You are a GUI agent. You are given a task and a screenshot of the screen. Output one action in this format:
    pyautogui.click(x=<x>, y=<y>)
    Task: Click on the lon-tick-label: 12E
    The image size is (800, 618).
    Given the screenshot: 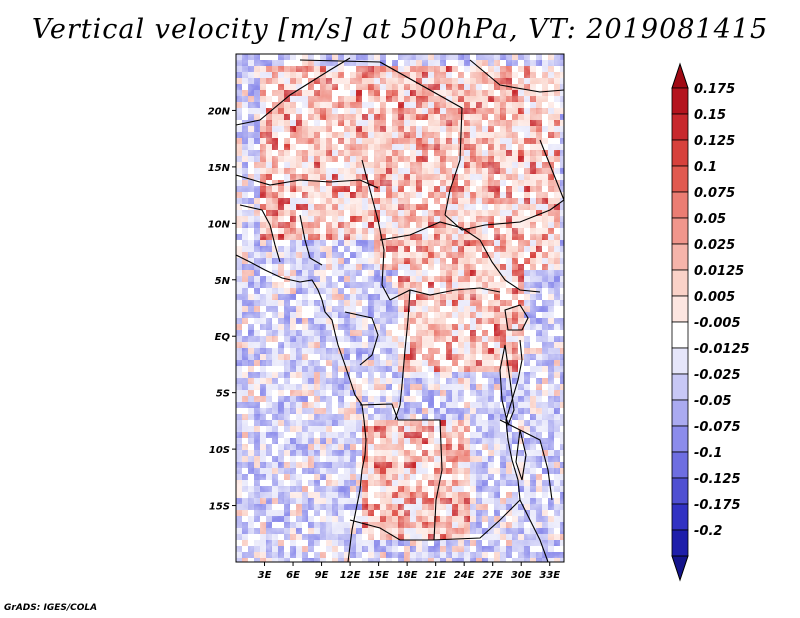 What is the action you would take?
    pyautogui.click(x=350, y=575)
    